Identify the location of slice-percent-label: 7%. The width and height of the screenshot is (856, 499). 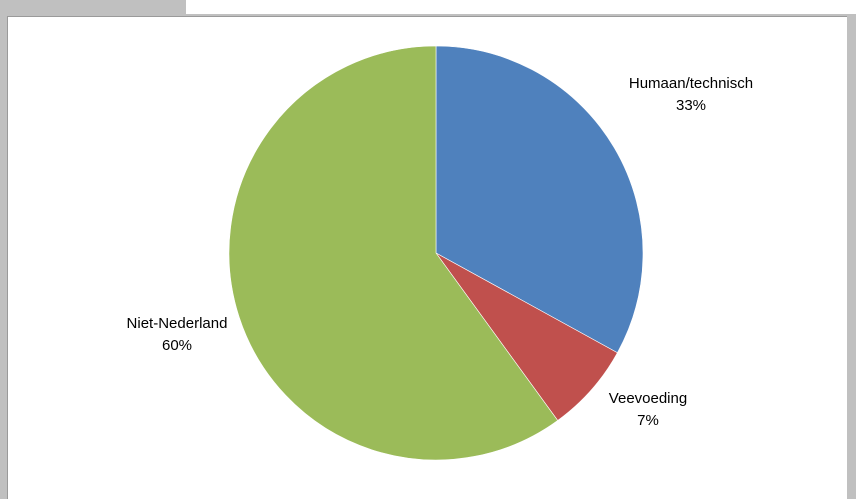
(648, 420).